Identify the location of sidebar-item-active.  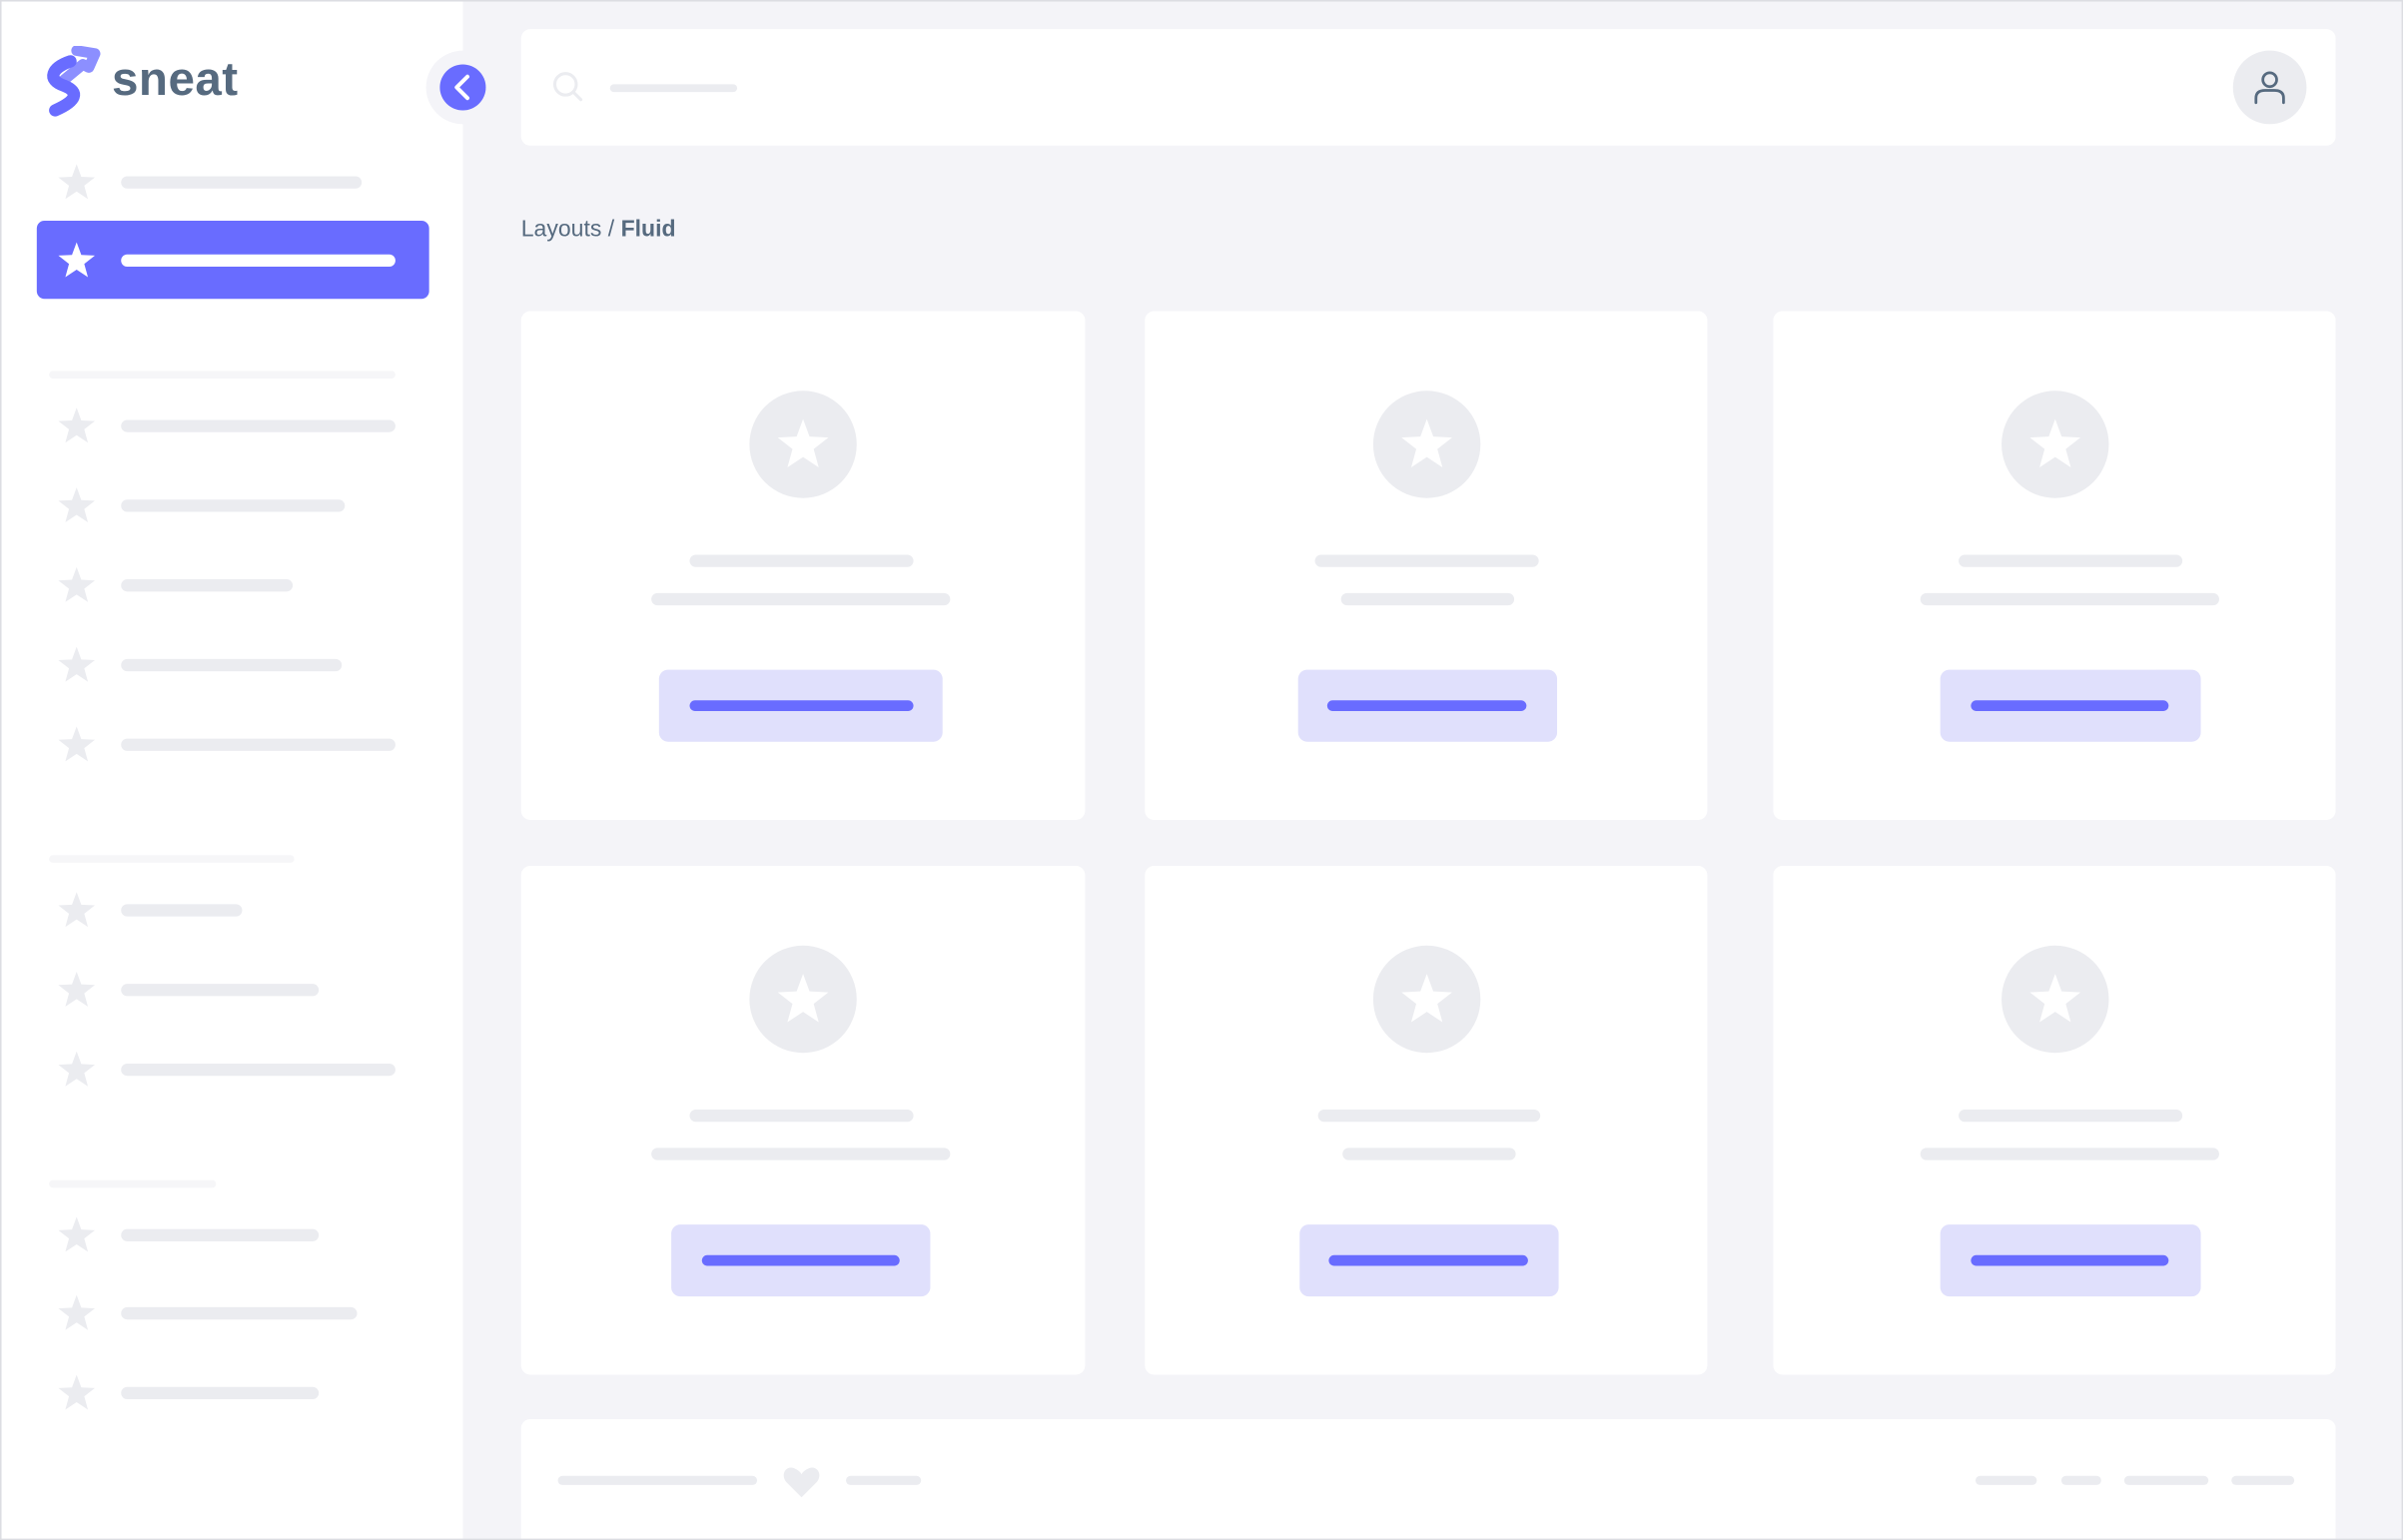
(233, 260).